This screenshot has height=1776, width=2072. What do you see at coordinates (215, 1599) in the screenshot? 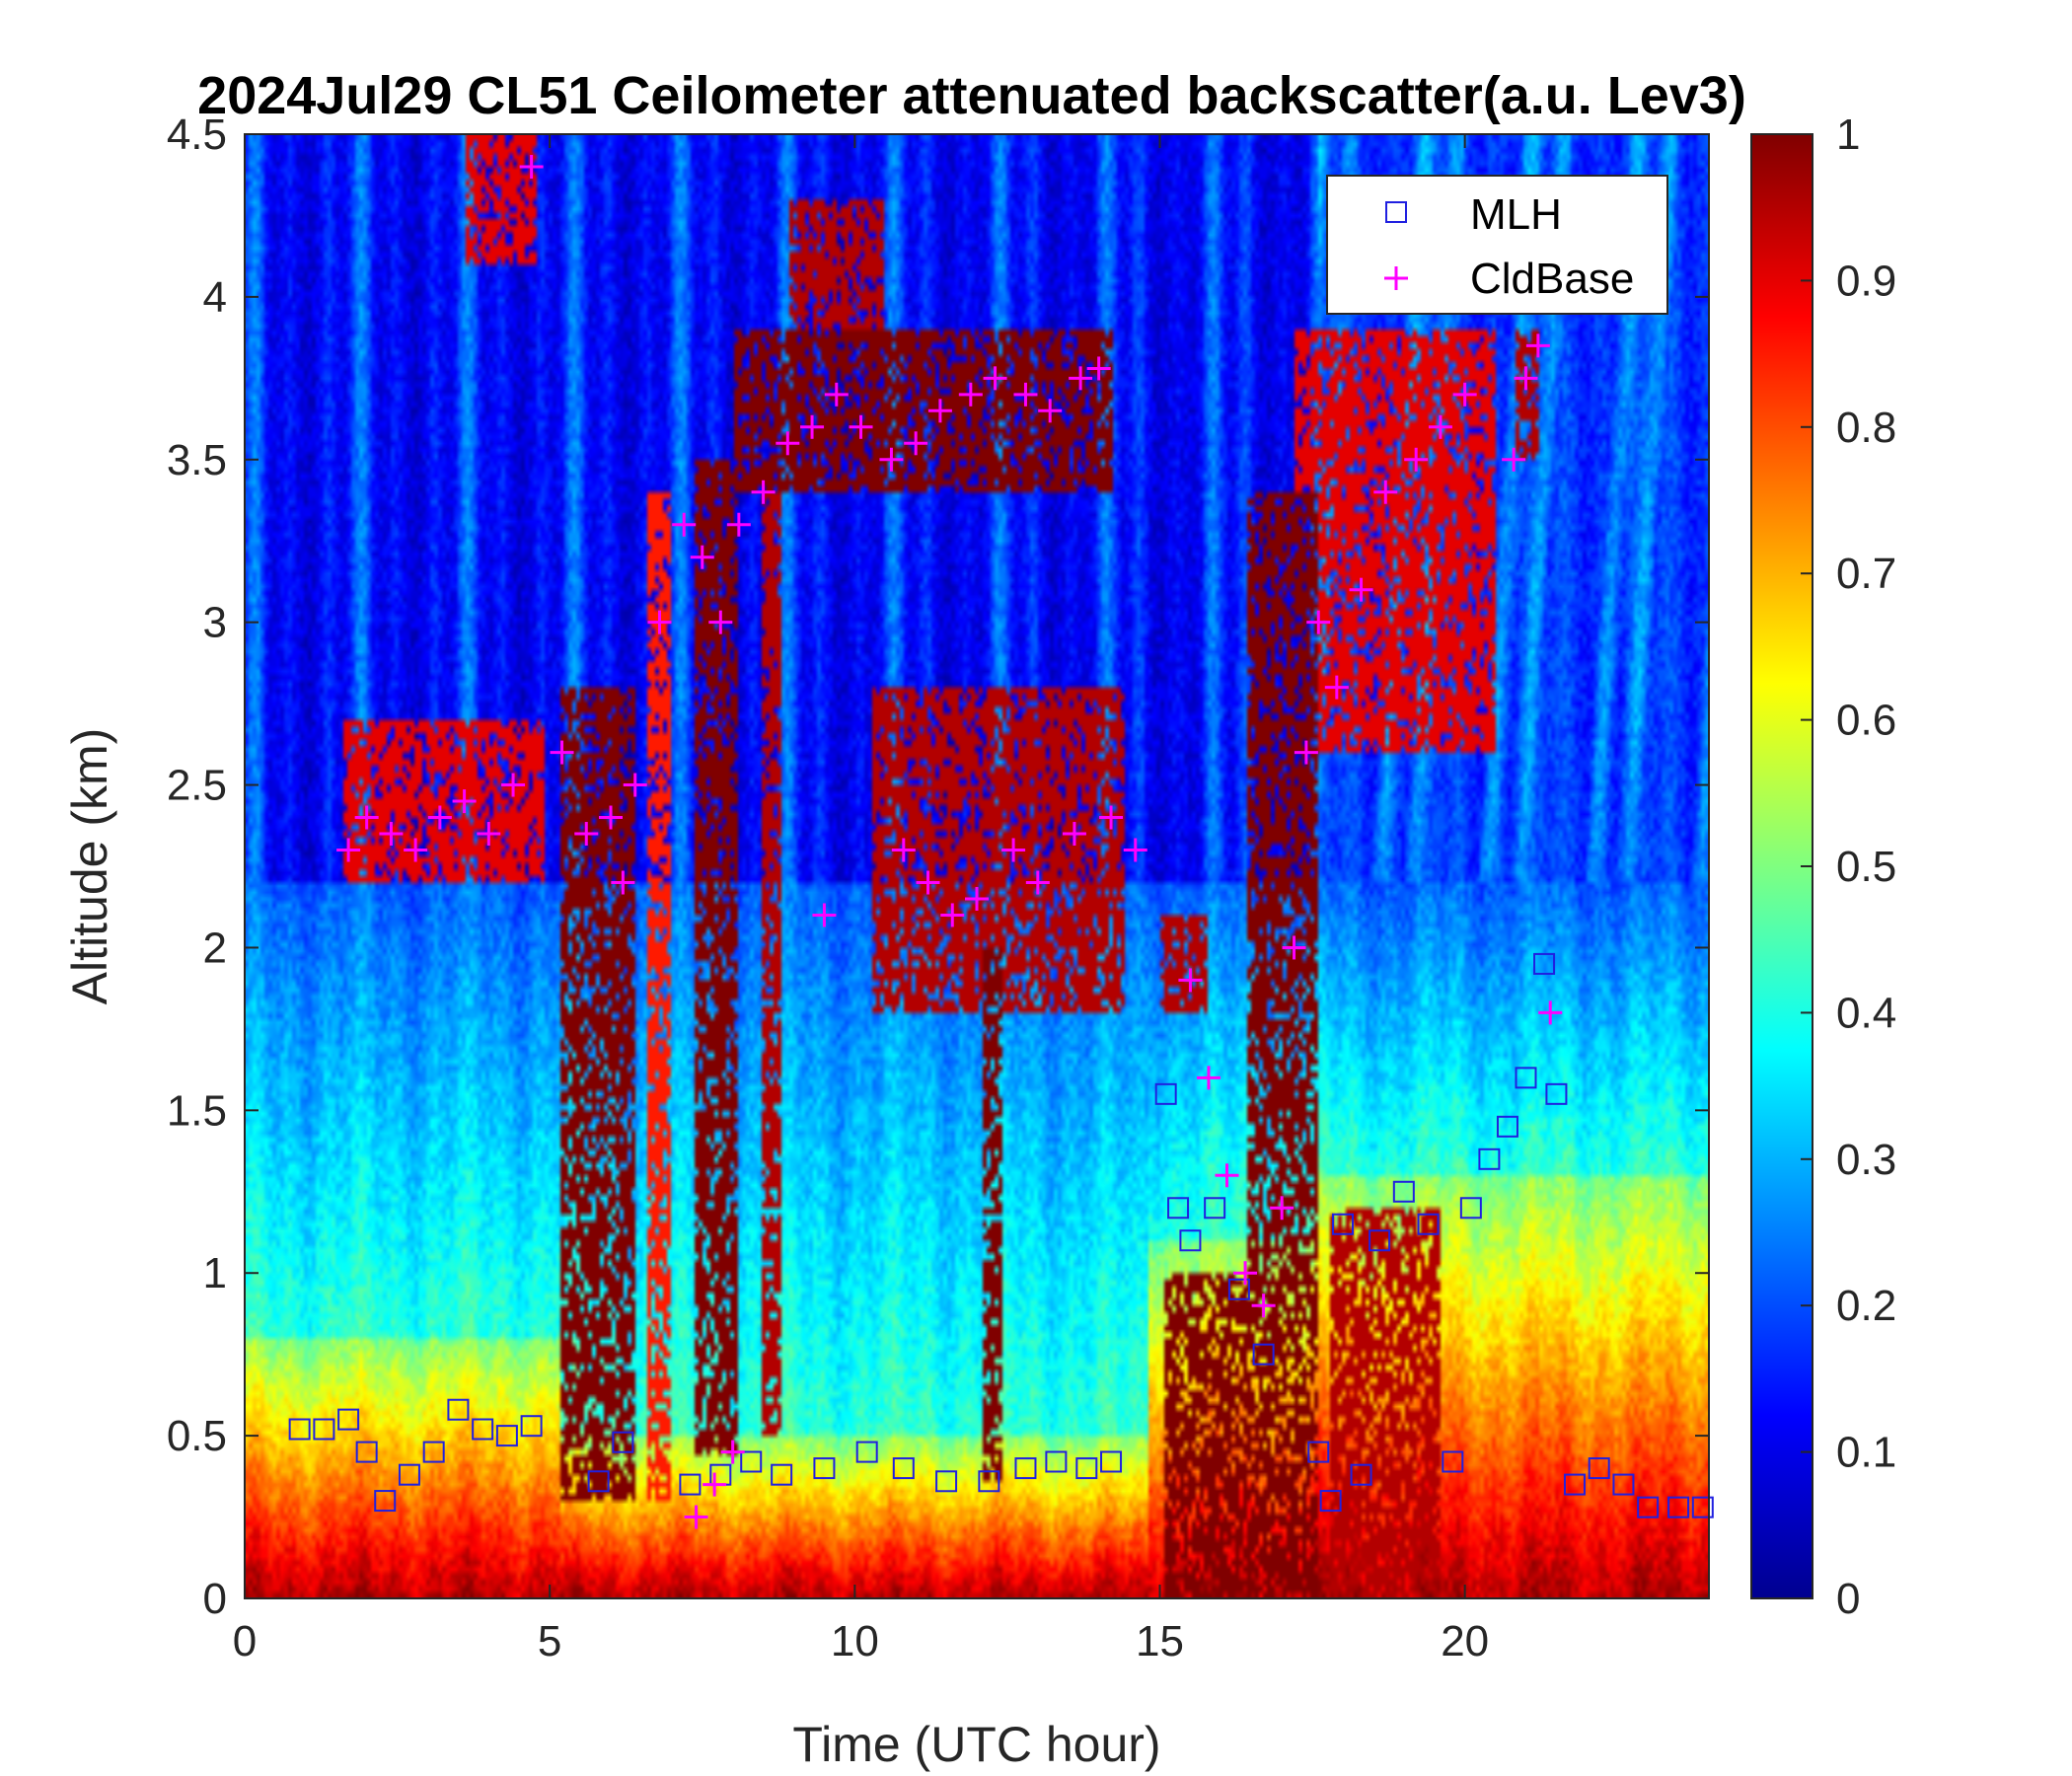
I see `y-tick-label: 0` at bounding box center [215, 1599].